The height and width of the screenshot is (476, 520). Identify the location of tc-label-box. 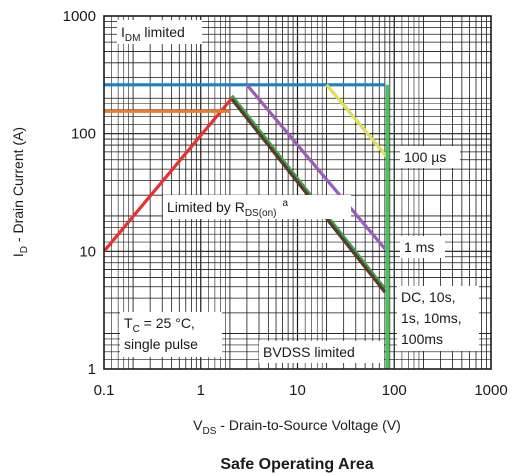
(171, 334).